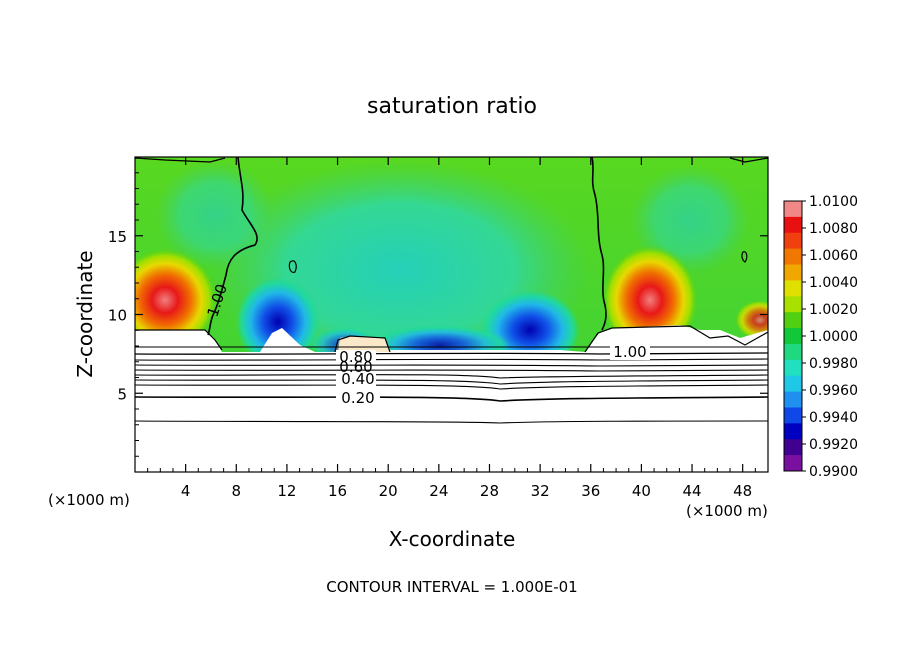 This screenshot has width=904, height=654. I want to click on x-tick-label: 44, so click(691, 491).